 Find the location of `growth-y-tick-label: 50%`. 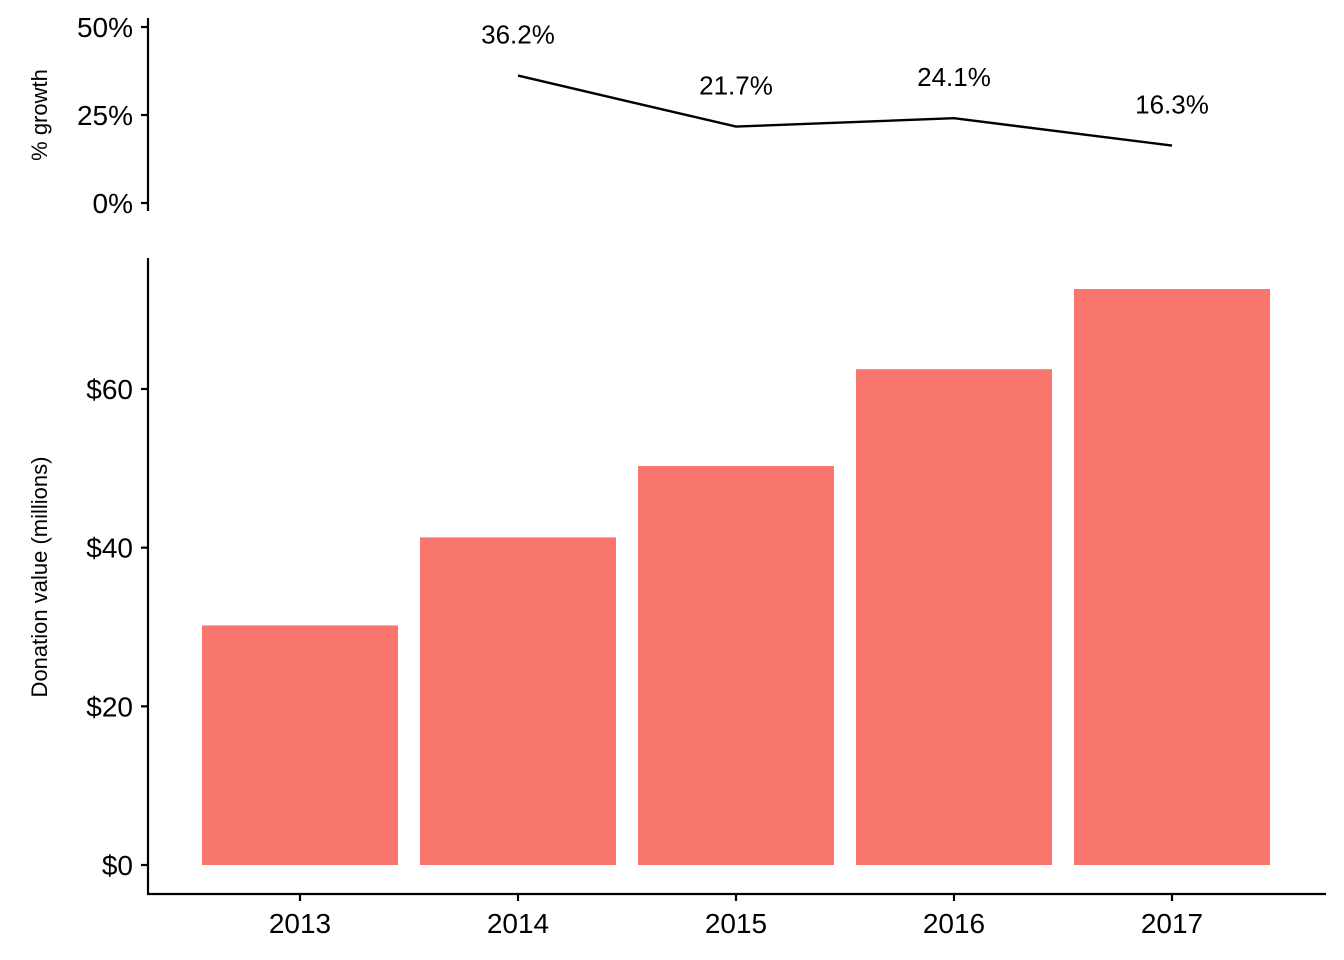

growth-y-tick-label: 50% is located at coordinates (105, 27).